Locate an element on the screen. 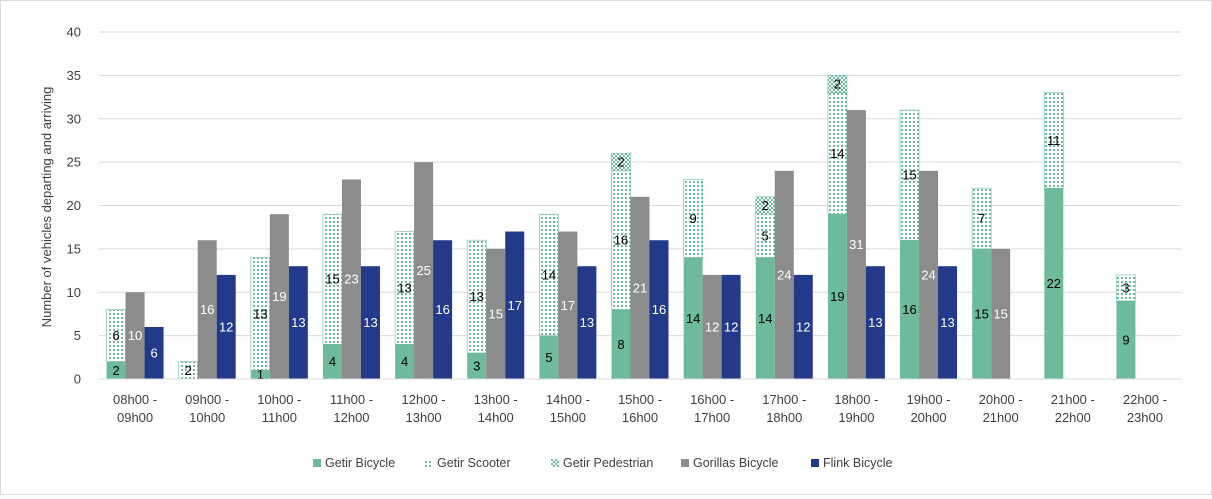 Image resolution: width=1212 pixels, height=499 pixels. x-tick-label: 17h00 - is located at coordinates (784, 399).